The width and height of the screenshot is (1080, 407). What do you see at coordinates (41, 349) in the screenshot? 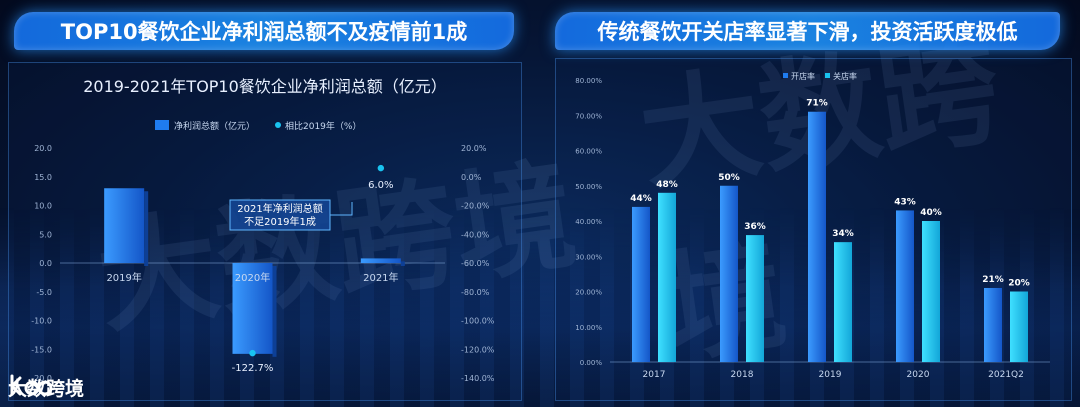
I see `y-left-tick-label: -15.0` at bounding box center [41, 349].